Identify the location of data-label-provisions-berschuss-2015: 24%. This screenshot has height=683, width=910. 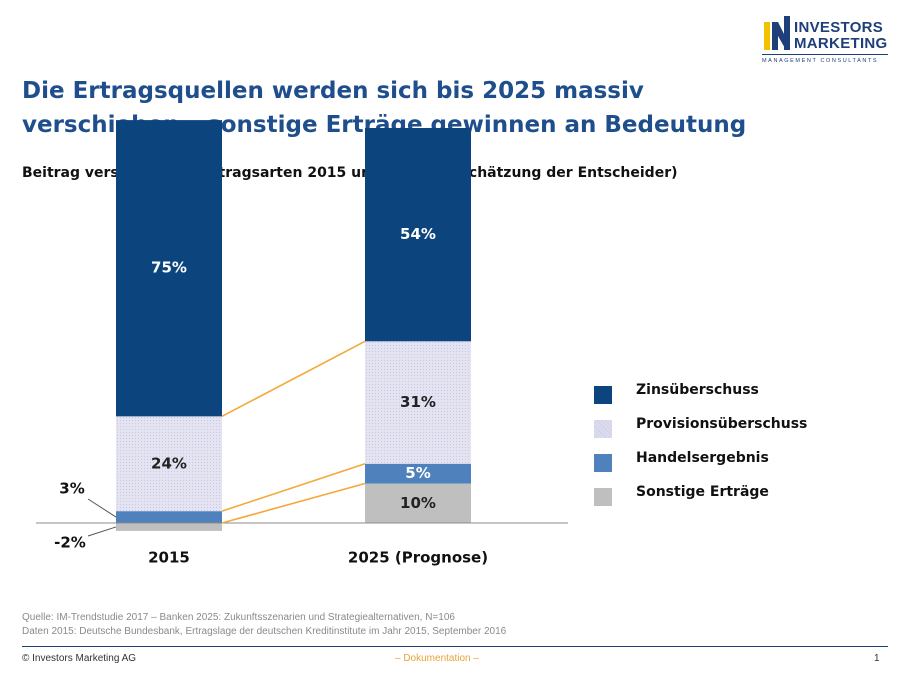
(169, 463).